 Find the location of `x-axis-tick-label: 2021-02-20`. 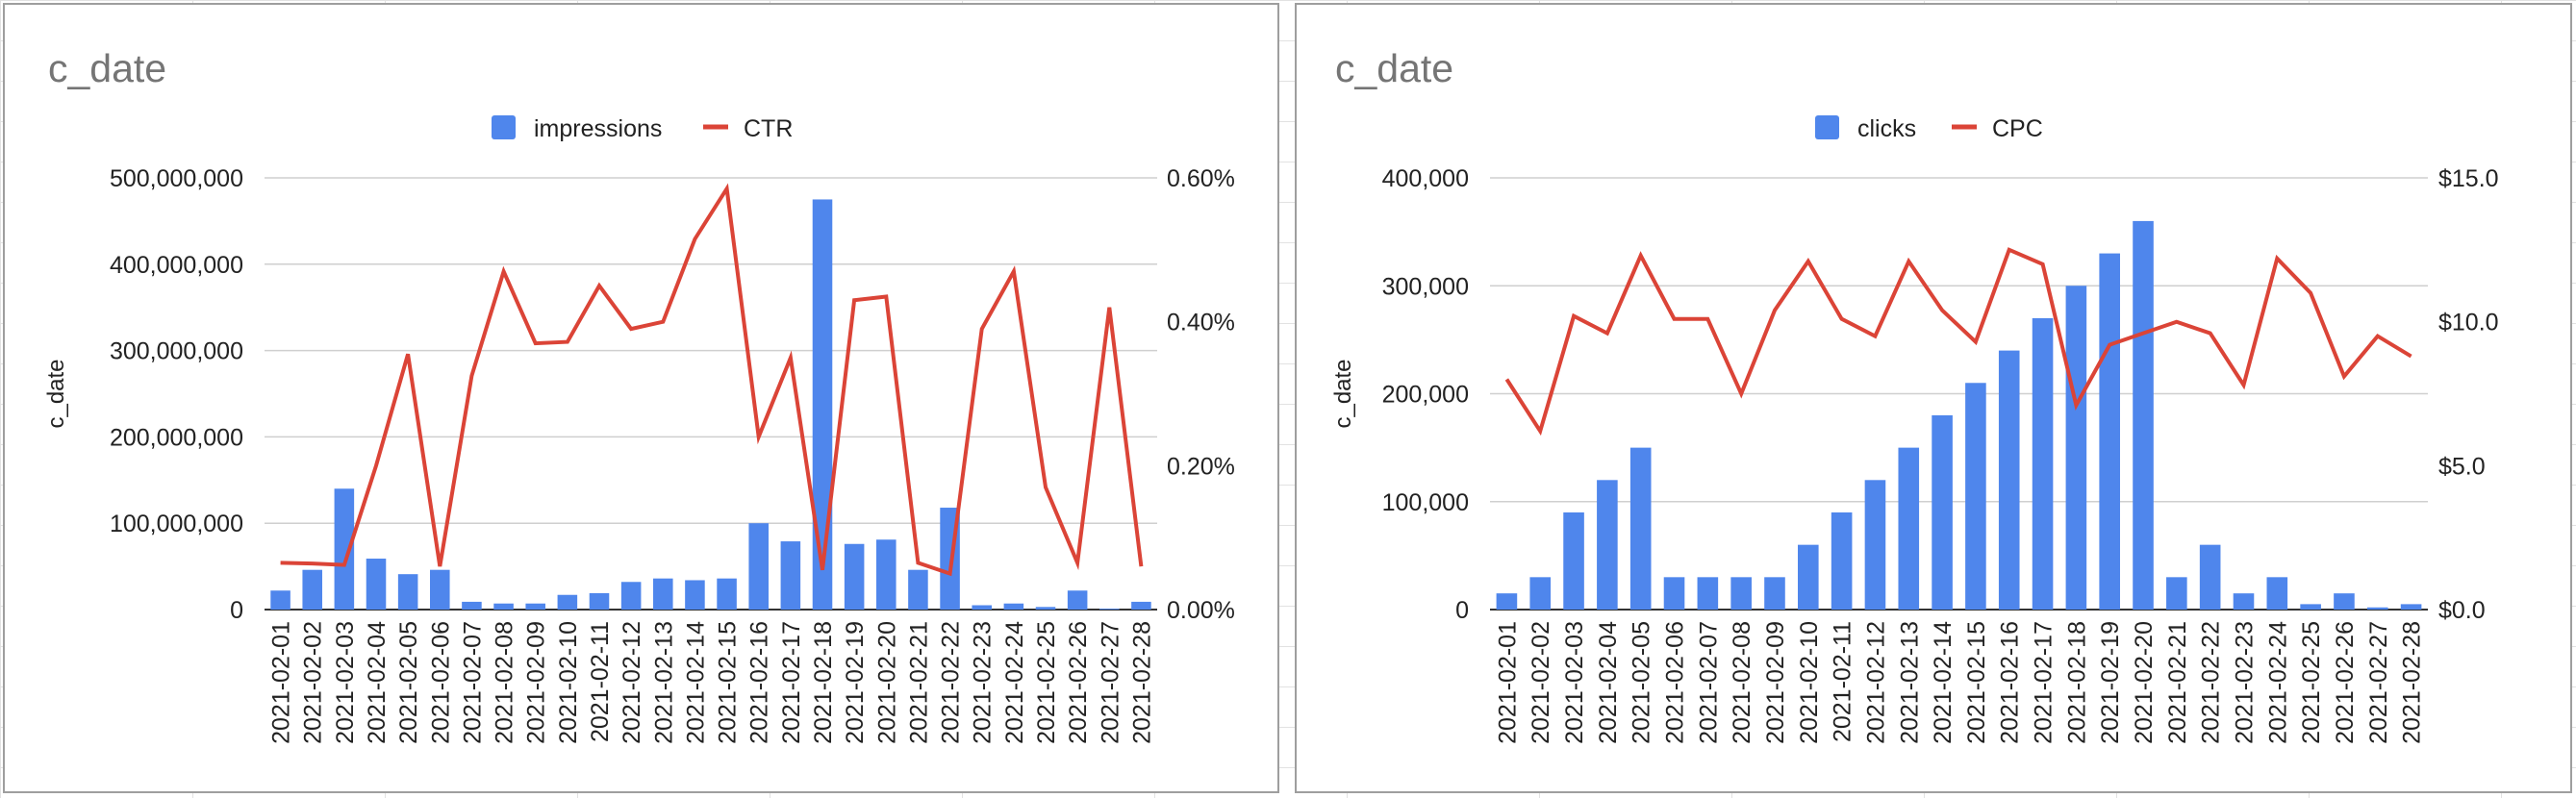

x-axis-tick-label: 2021-02-20 is located at coordinates (887, 682).